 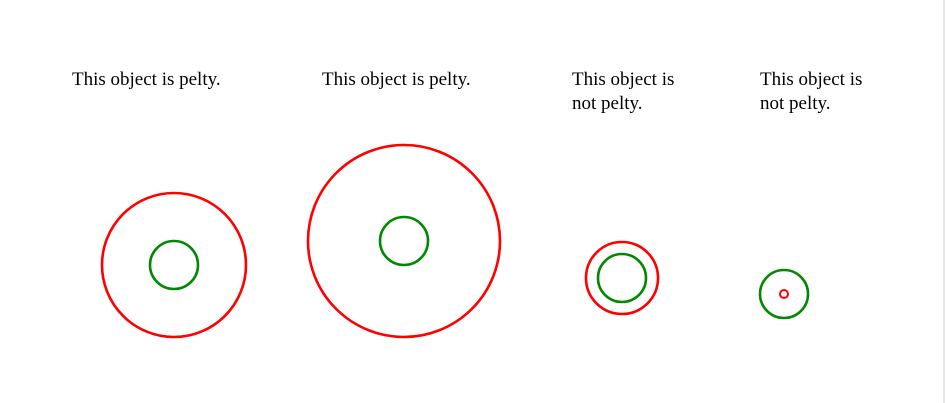 I want to click on page-right-border, so click(x=944, y=201).